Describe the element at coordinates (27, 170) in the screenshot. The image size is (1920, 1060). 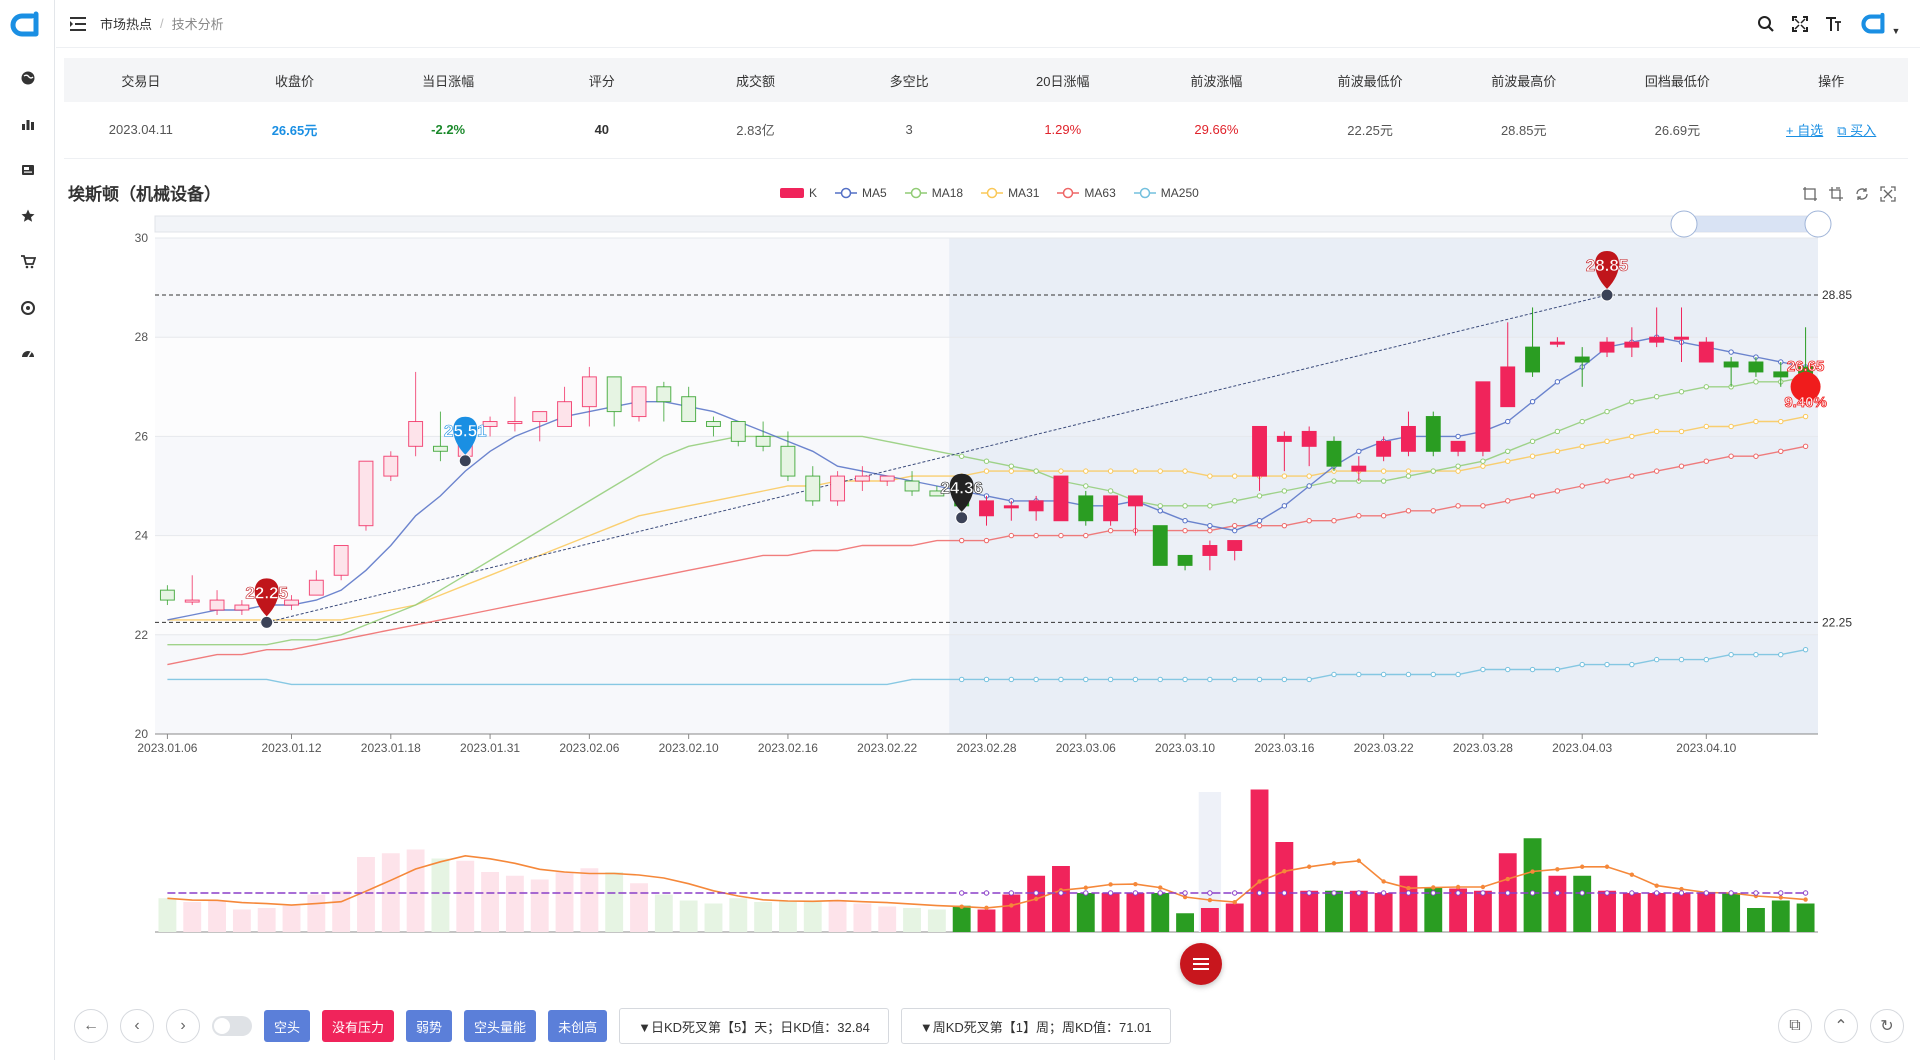
I see `nav-news-icon` at that location.